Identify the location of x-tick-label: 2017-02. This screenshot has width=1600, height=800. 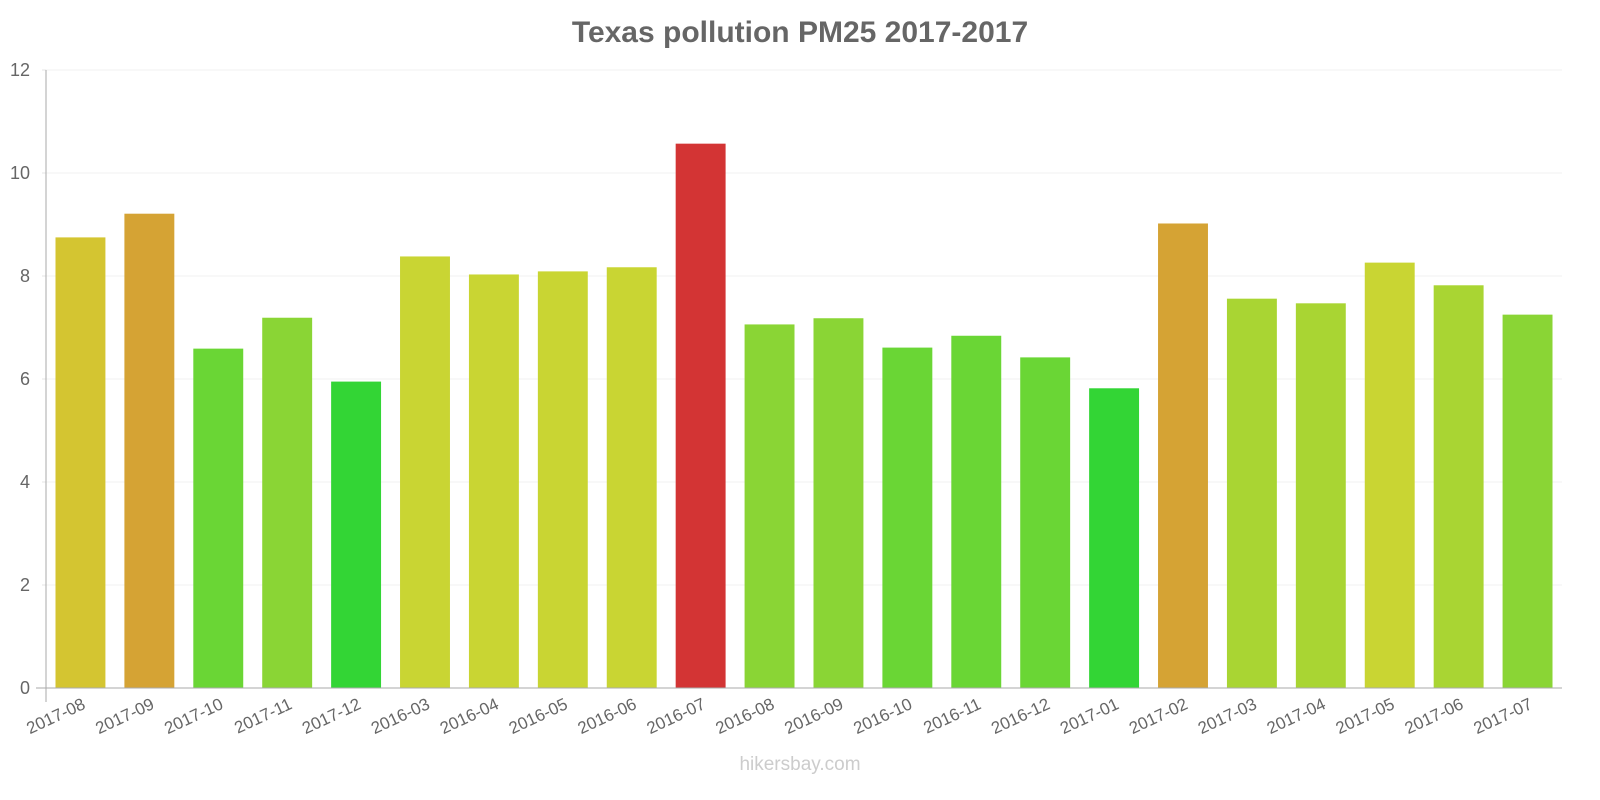
(1158, 716).